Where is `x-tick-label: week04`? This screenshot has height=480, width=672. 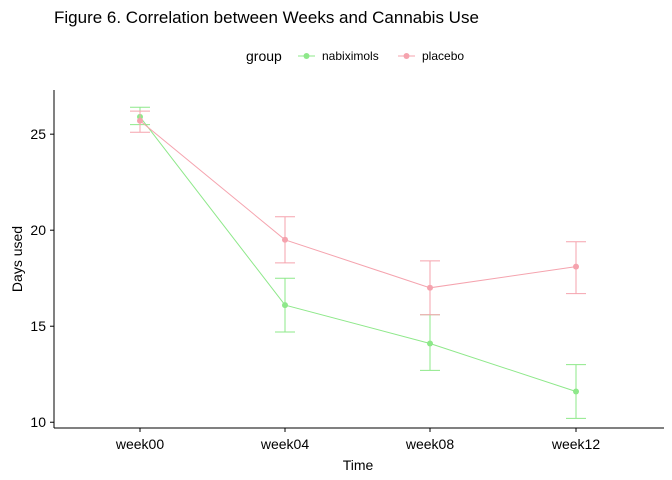
x-tick-label: week04 is located at coordinates (284, 444).